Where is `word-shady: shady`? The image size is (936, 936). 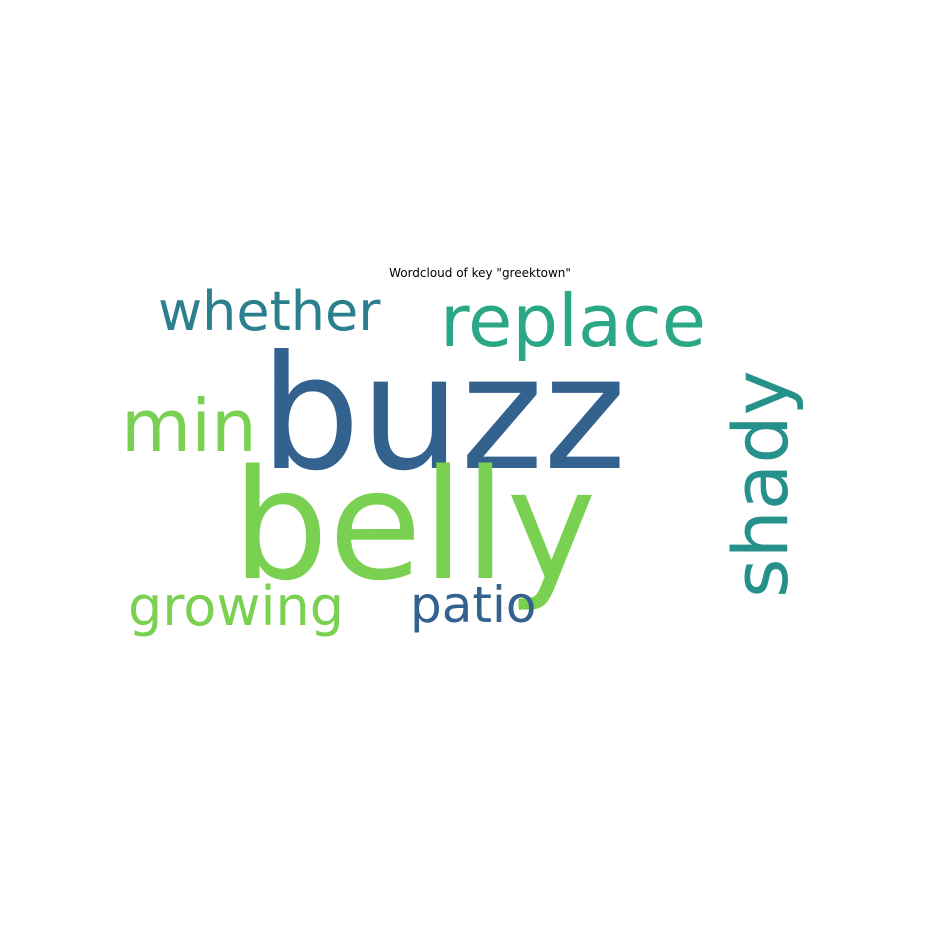 word-shady: shady is located at coordinates (760, 484).